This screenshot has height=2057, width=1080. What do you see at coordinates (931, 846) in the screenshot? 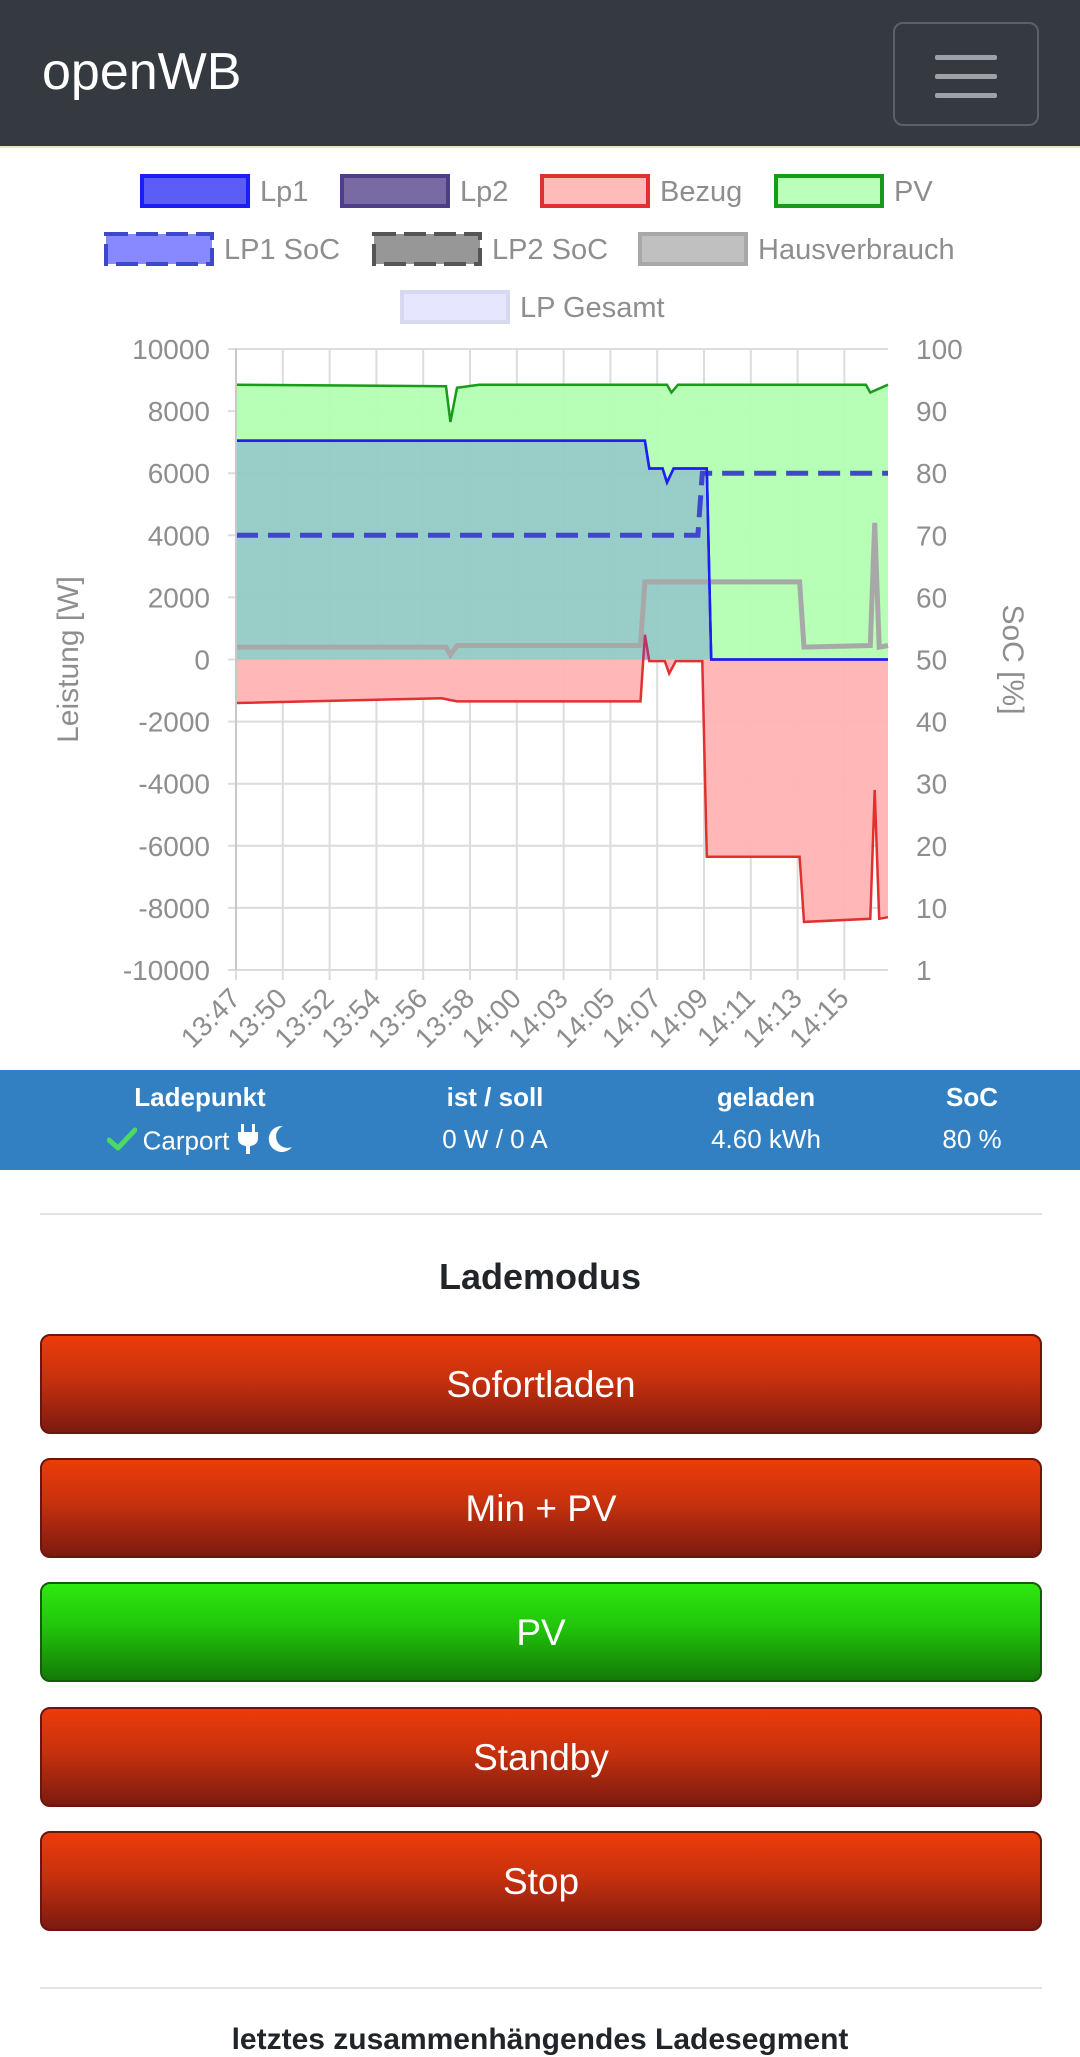
I see `y-tick-label-right: 20` at bounding box center [931, 846].